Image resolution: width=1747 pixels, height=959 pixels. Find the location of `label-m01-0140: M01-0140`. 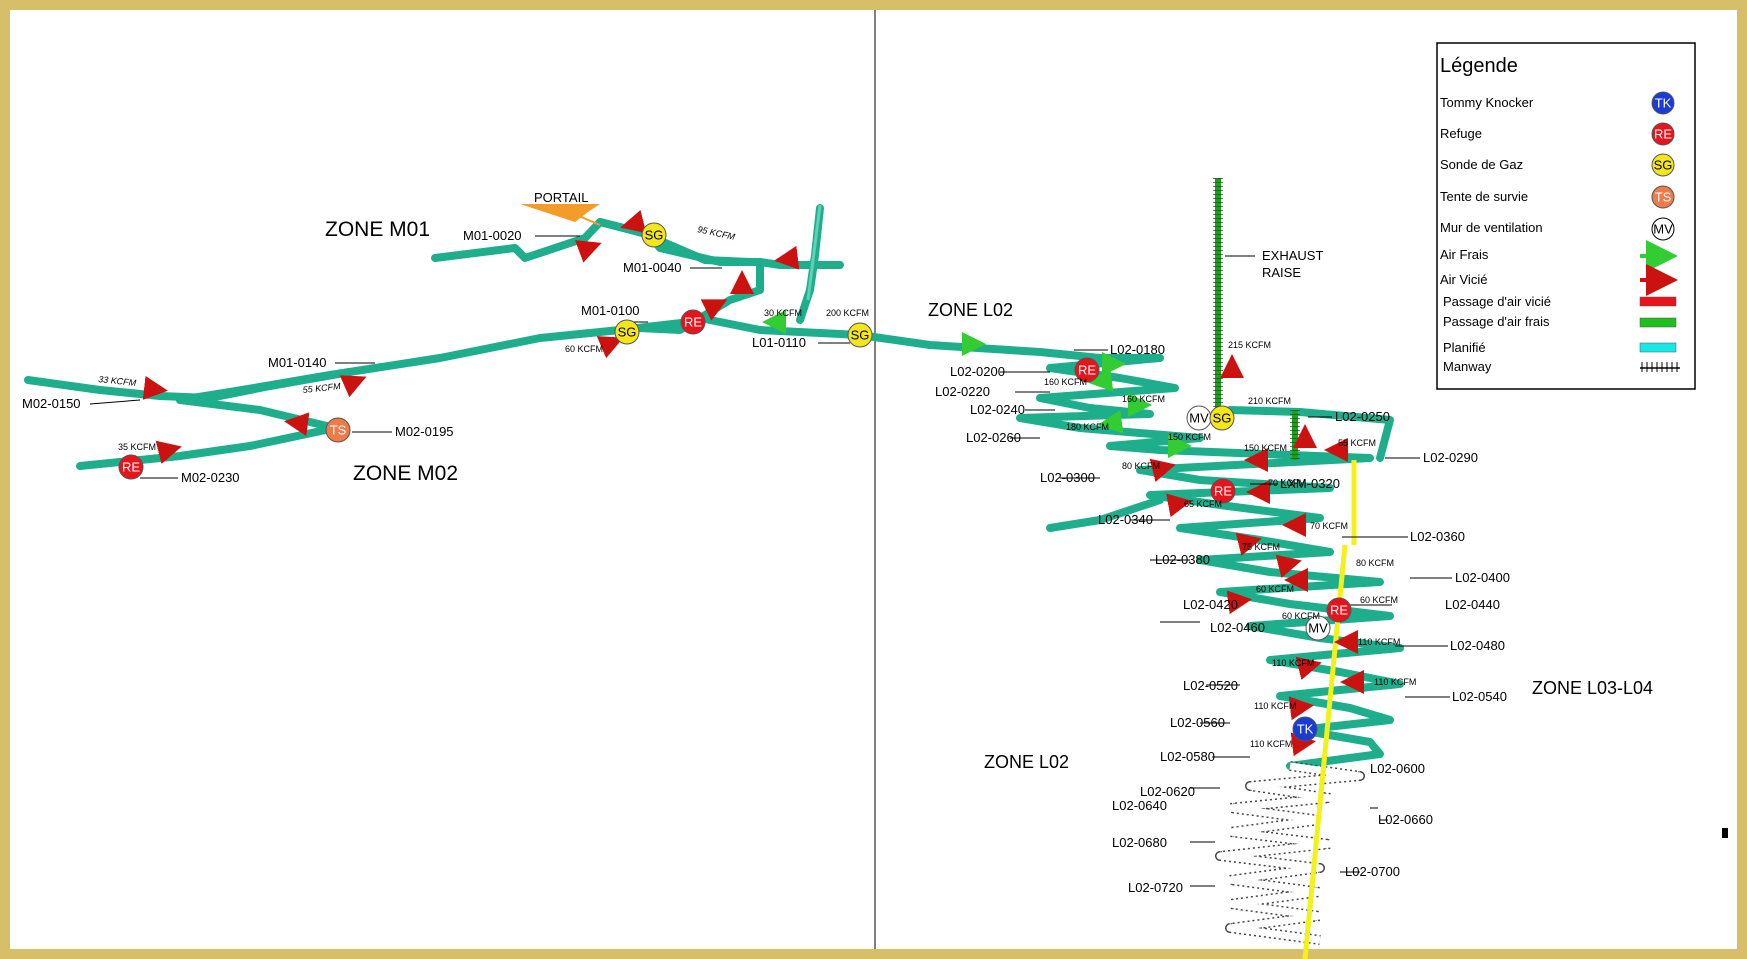

label-m01-0140: M01-0140 is located at coordinates (297, 362).